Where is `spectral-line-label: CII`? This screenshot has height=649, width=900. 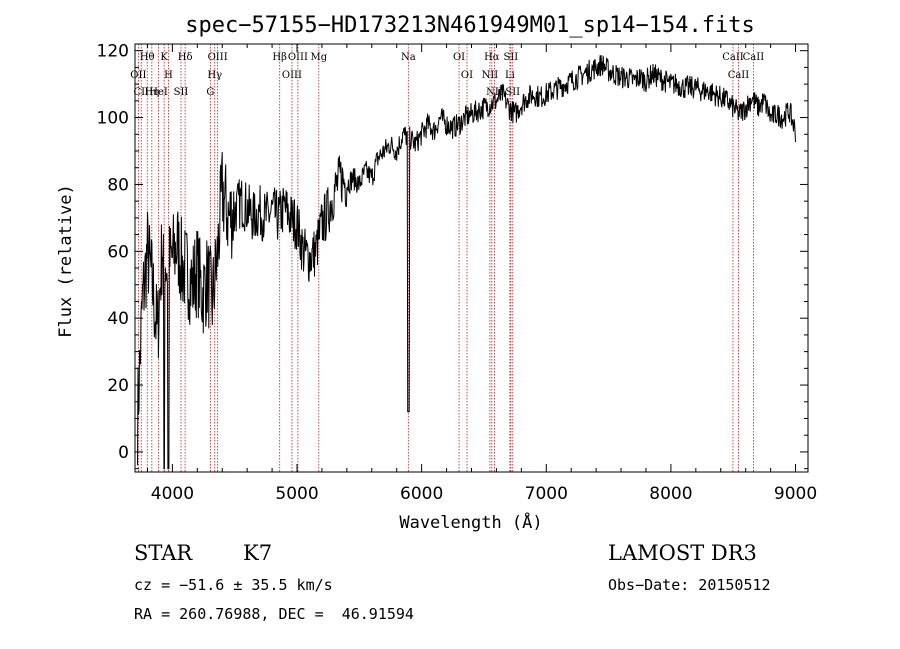
spectral-line-label: CII is located at coordinates (141, 92).